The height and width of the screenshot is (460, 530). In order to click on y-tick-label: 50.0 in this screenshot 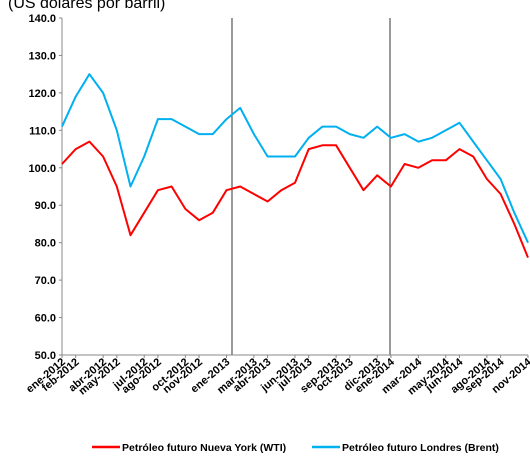, I will do `click(45, 356)`.